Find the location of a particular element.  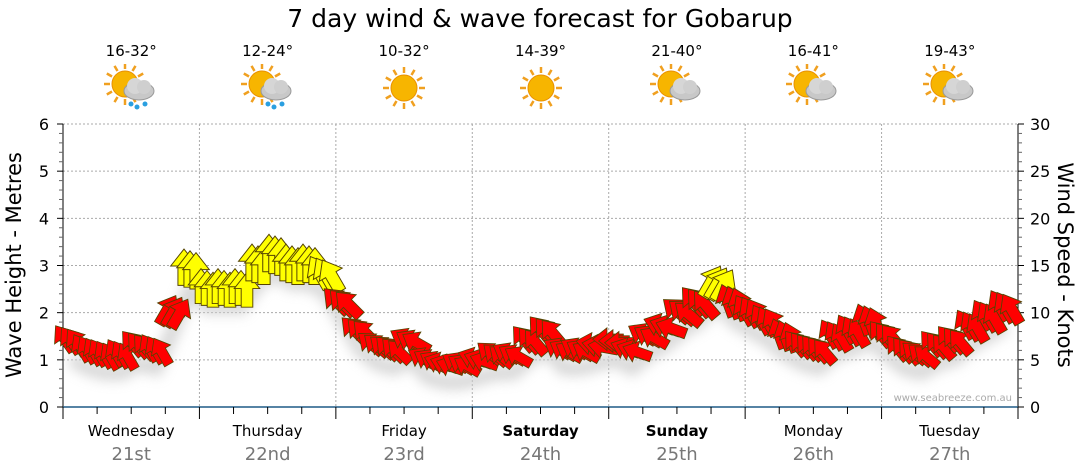

day-label: Sunday is located at coordinates (677, 431).